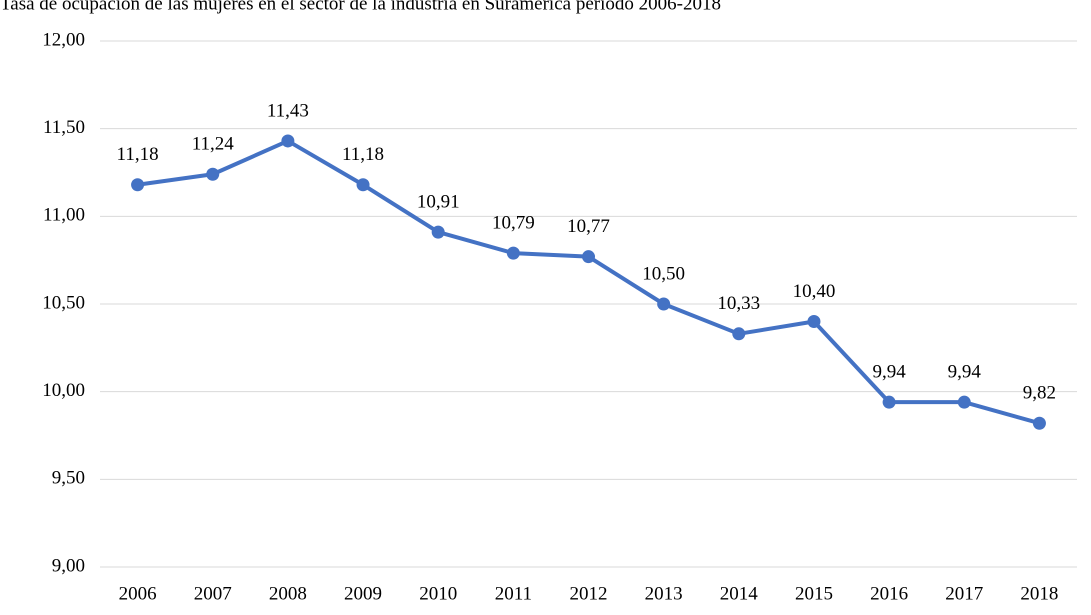 Image resolution: width=1091 pixels, height=615 pixels. Describe the element at coordinates (738, 303) in the screenshot. I see `data-label: 10,33` at that location.